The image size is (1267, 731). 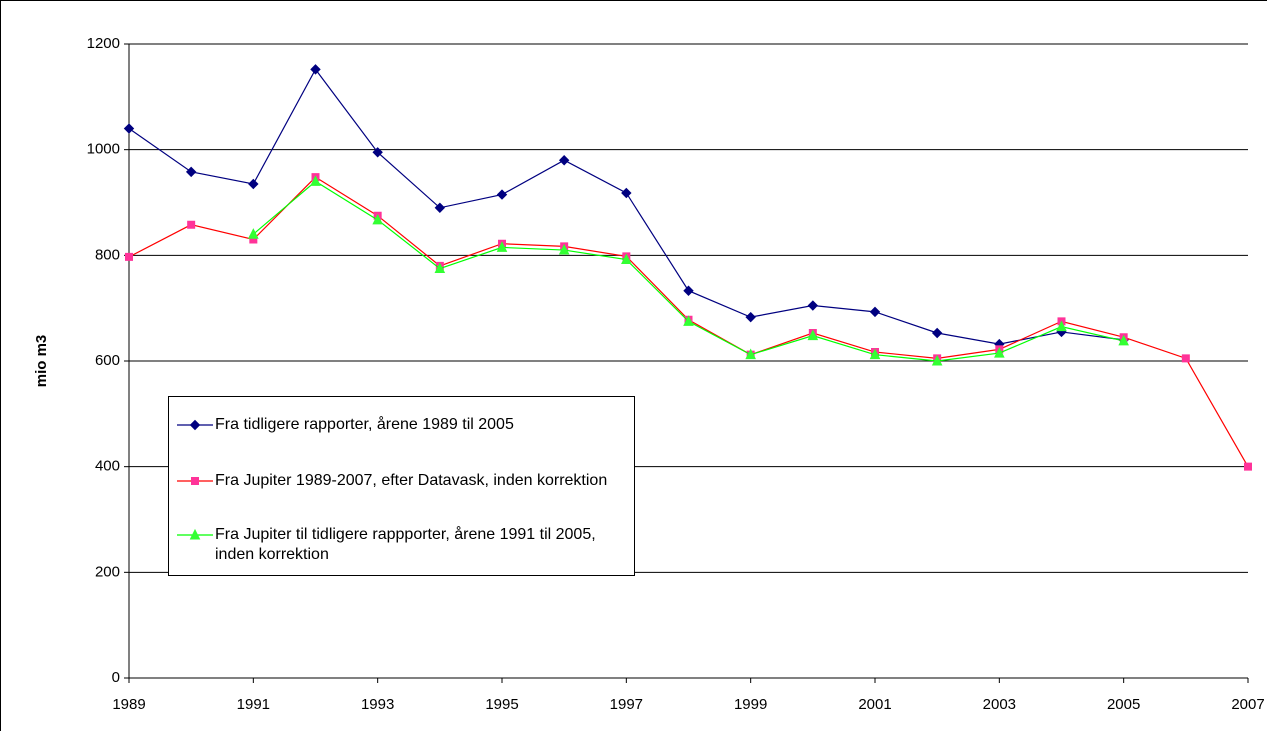 What do you see at coordinates (107, 571) in the screenshot?
I see `y-tick-label: 200` at bounding box center [107, 571].